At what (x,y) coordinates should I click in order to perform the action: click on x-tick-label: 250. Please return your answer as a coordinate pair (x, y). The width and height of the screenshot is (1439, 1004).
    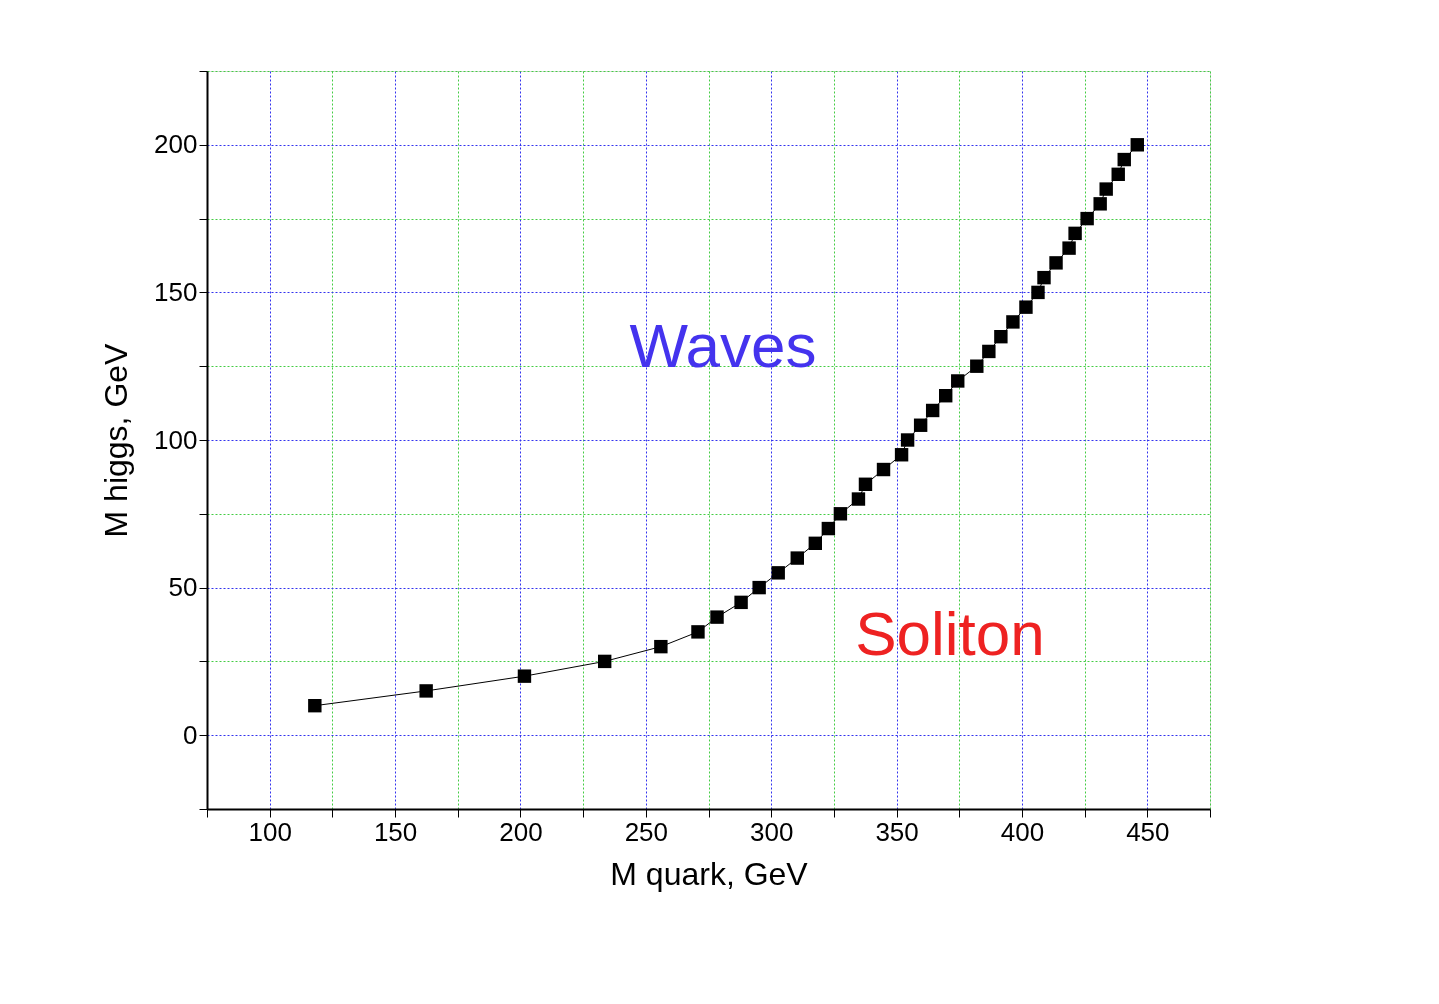
    Looking at the image, I should click on (646, 831).